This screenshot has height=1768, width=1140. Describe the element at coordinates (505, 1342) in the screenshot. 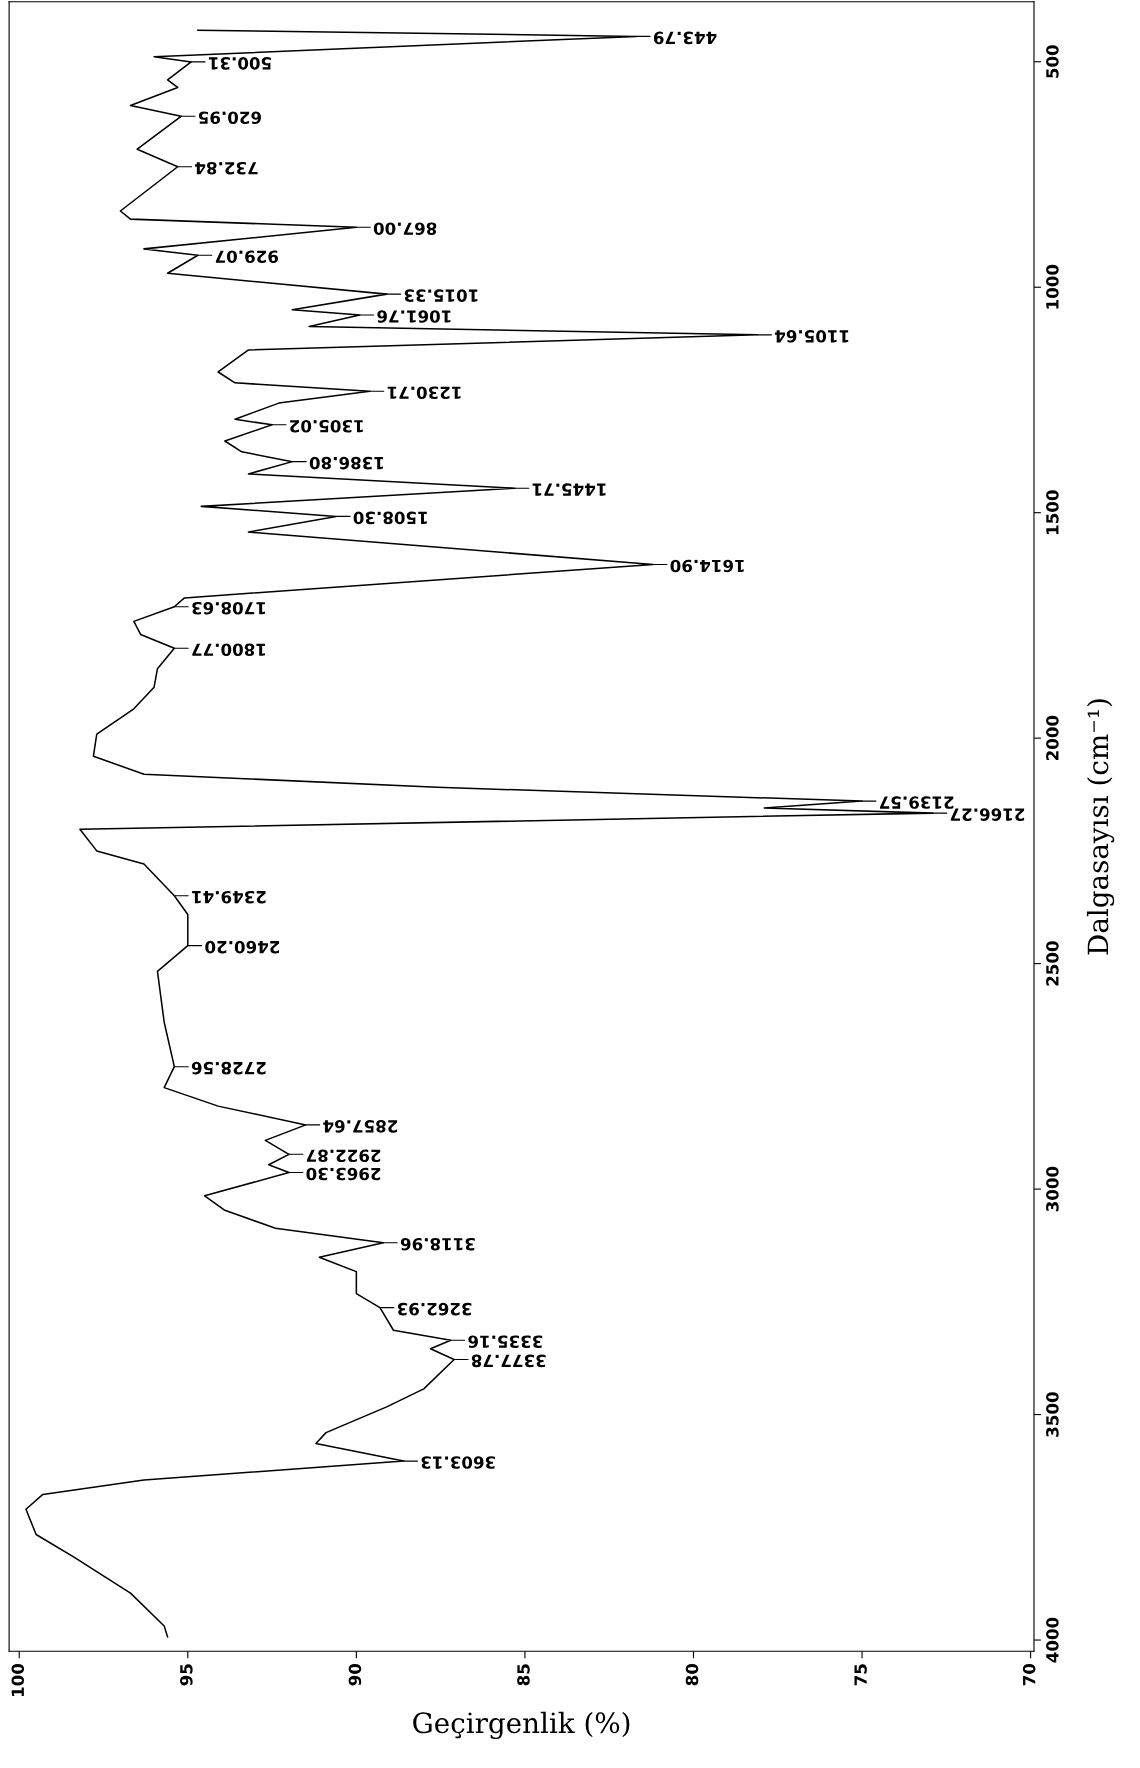

I see `annotation: 3335.16` at that location.